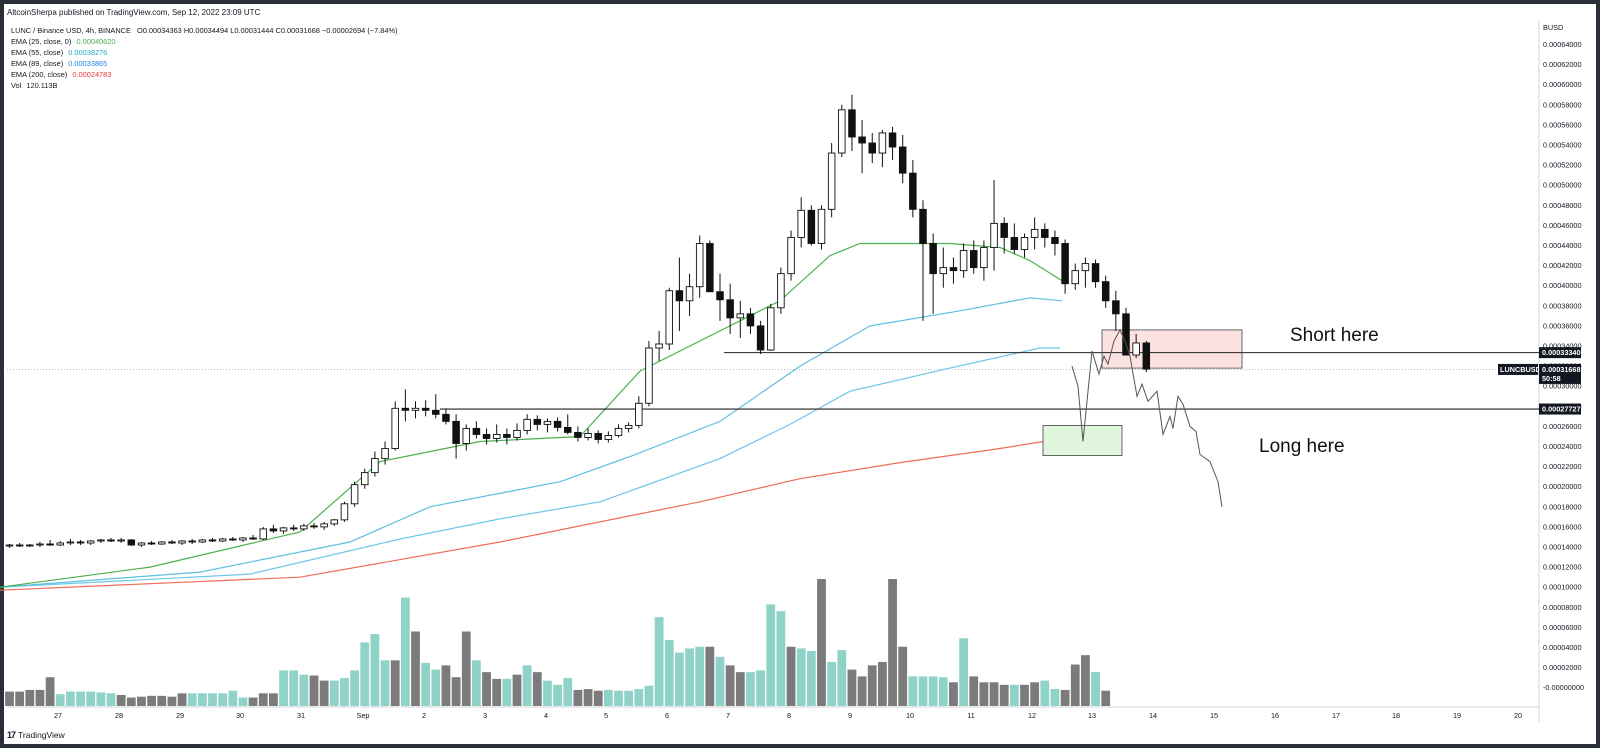 The width and height of the screenshot is (1600, 748). Describe the element at coordinates (204, 41) in the screenshot. I see `ema25-row: EMA (25, close, 0) 0.00040620` at that location.